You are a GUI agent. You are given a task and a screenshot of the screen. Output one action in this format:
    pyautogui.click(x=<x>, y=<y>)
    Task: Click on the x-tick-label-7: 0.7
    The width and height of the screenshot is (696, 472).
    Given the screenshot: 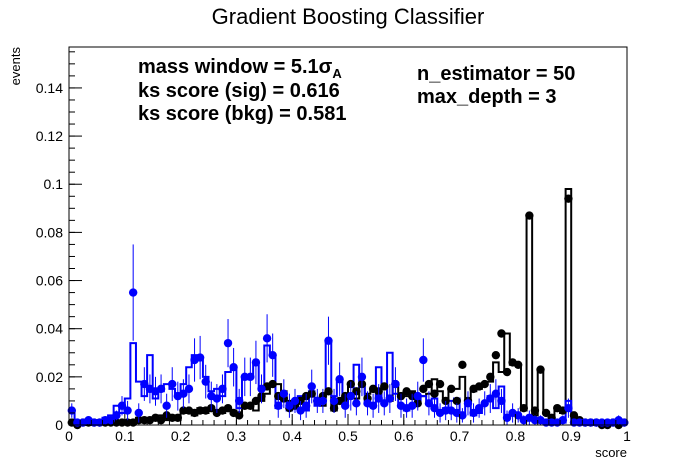 What is the action you would take?
    pyautogui.click(x=460, y=436)
    